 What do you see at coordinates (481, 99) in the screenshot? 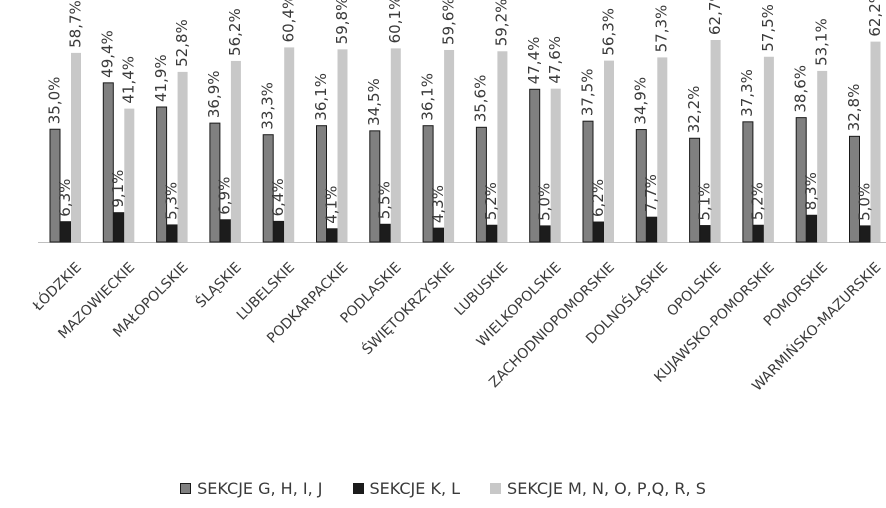
I see `value-label-series-1-9: 35,6%` at bounding box center [481, 99].